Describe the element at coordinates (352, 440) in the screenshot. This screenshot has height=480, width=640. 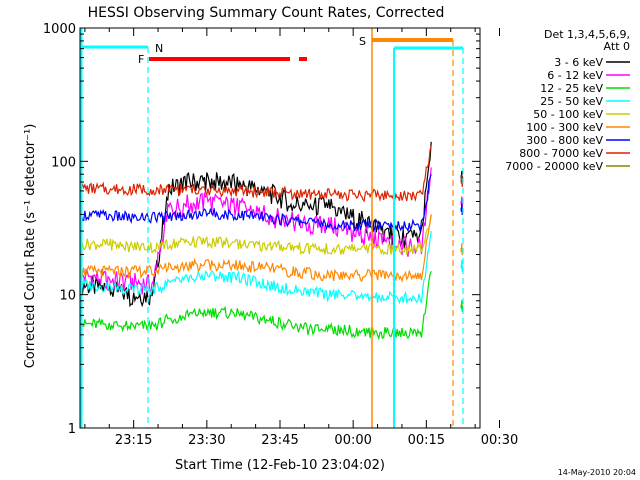
I see `x-tick-label: 00:00` at that location.